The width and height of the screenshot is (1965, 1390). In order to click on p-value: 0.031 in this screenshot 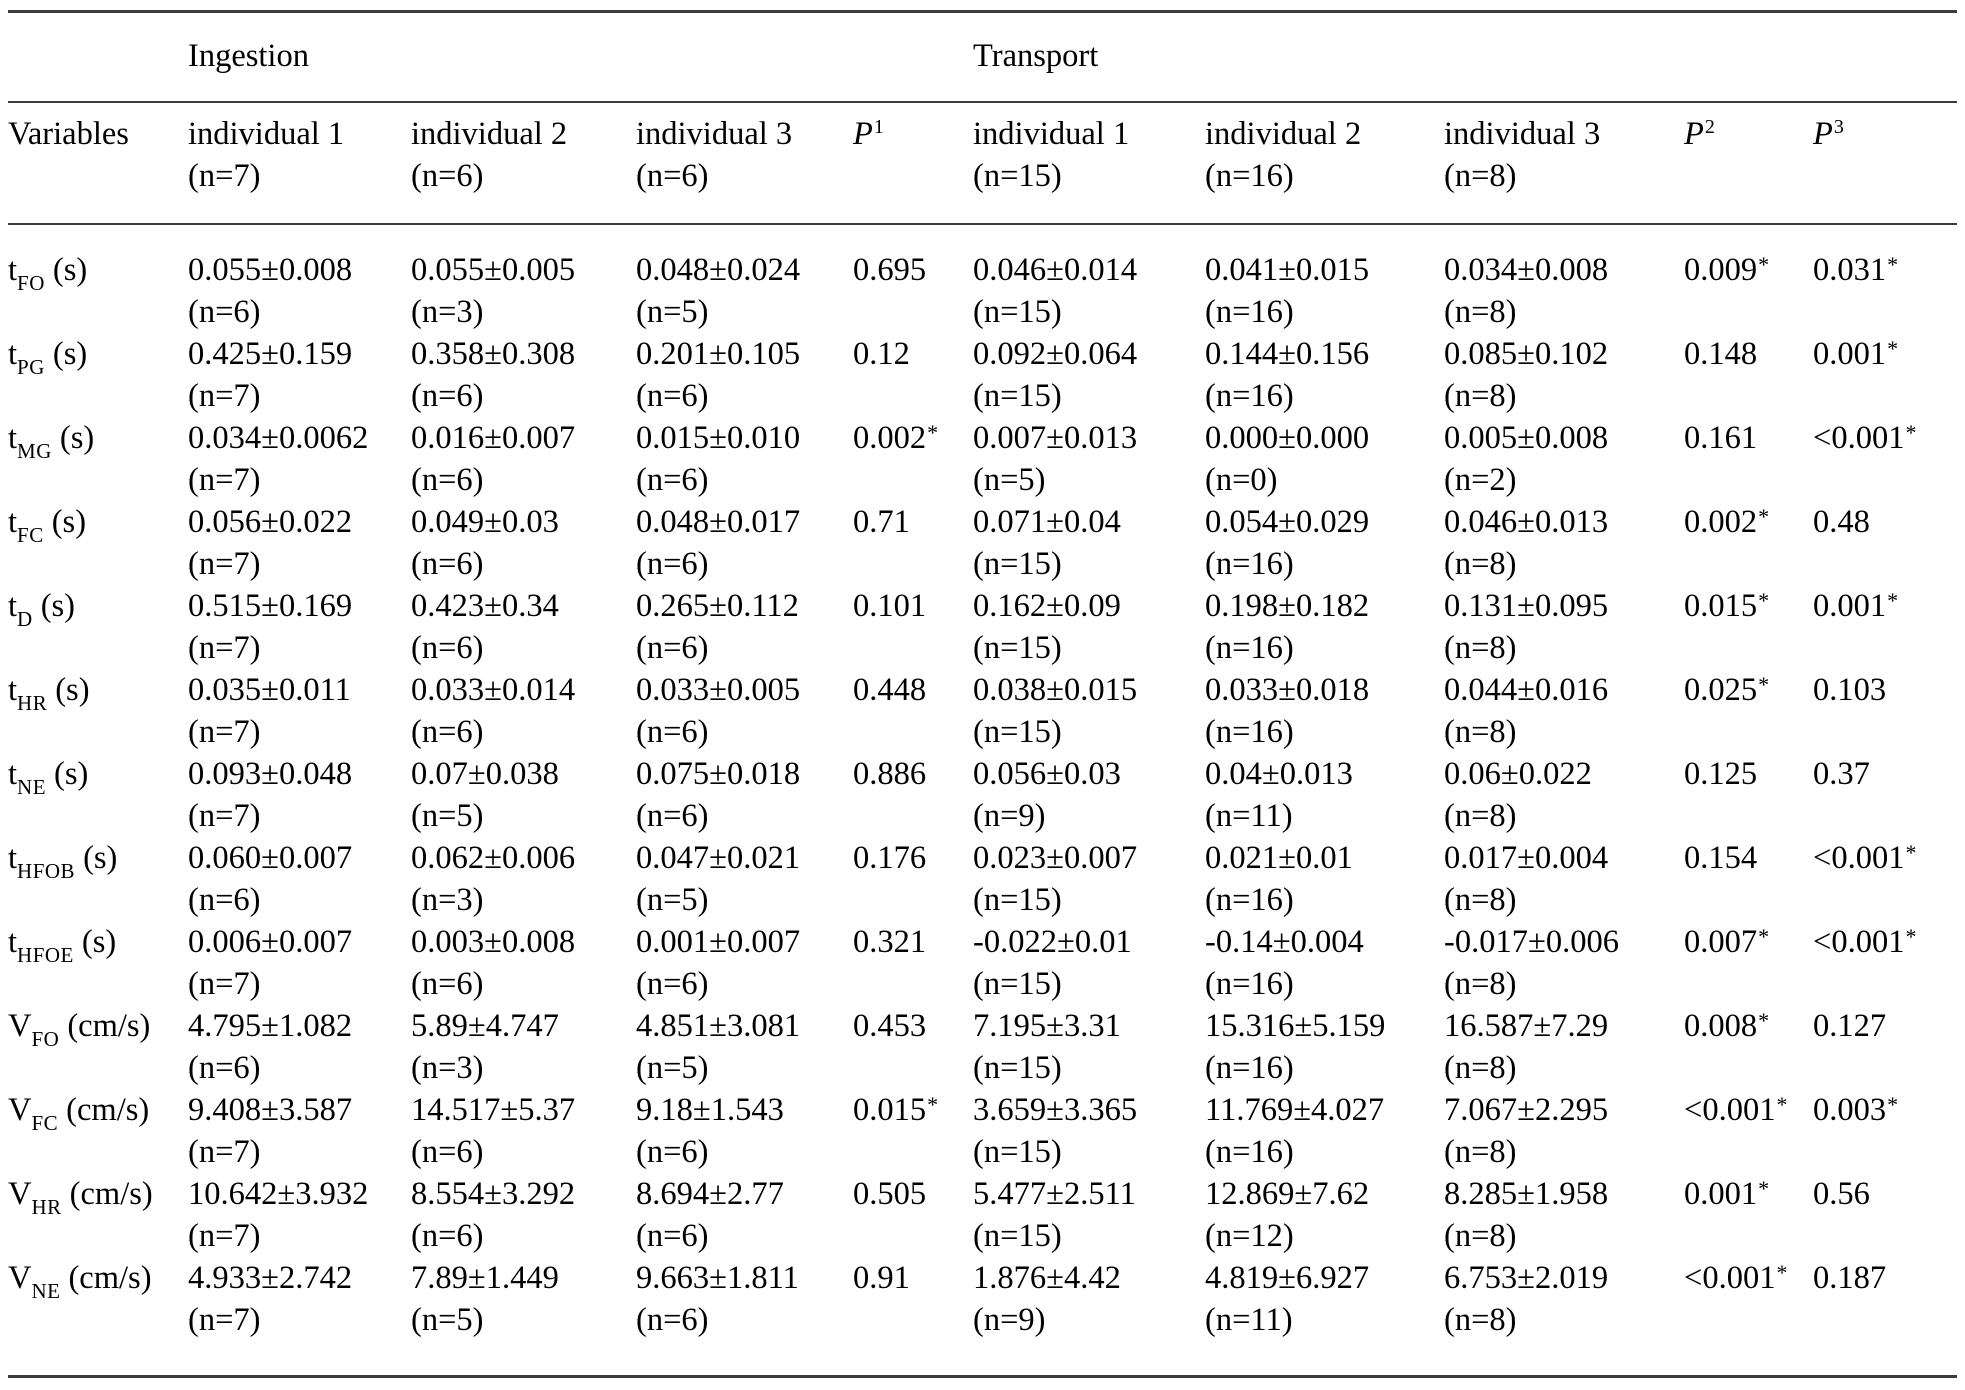, I will do `click(1850, 270)`.